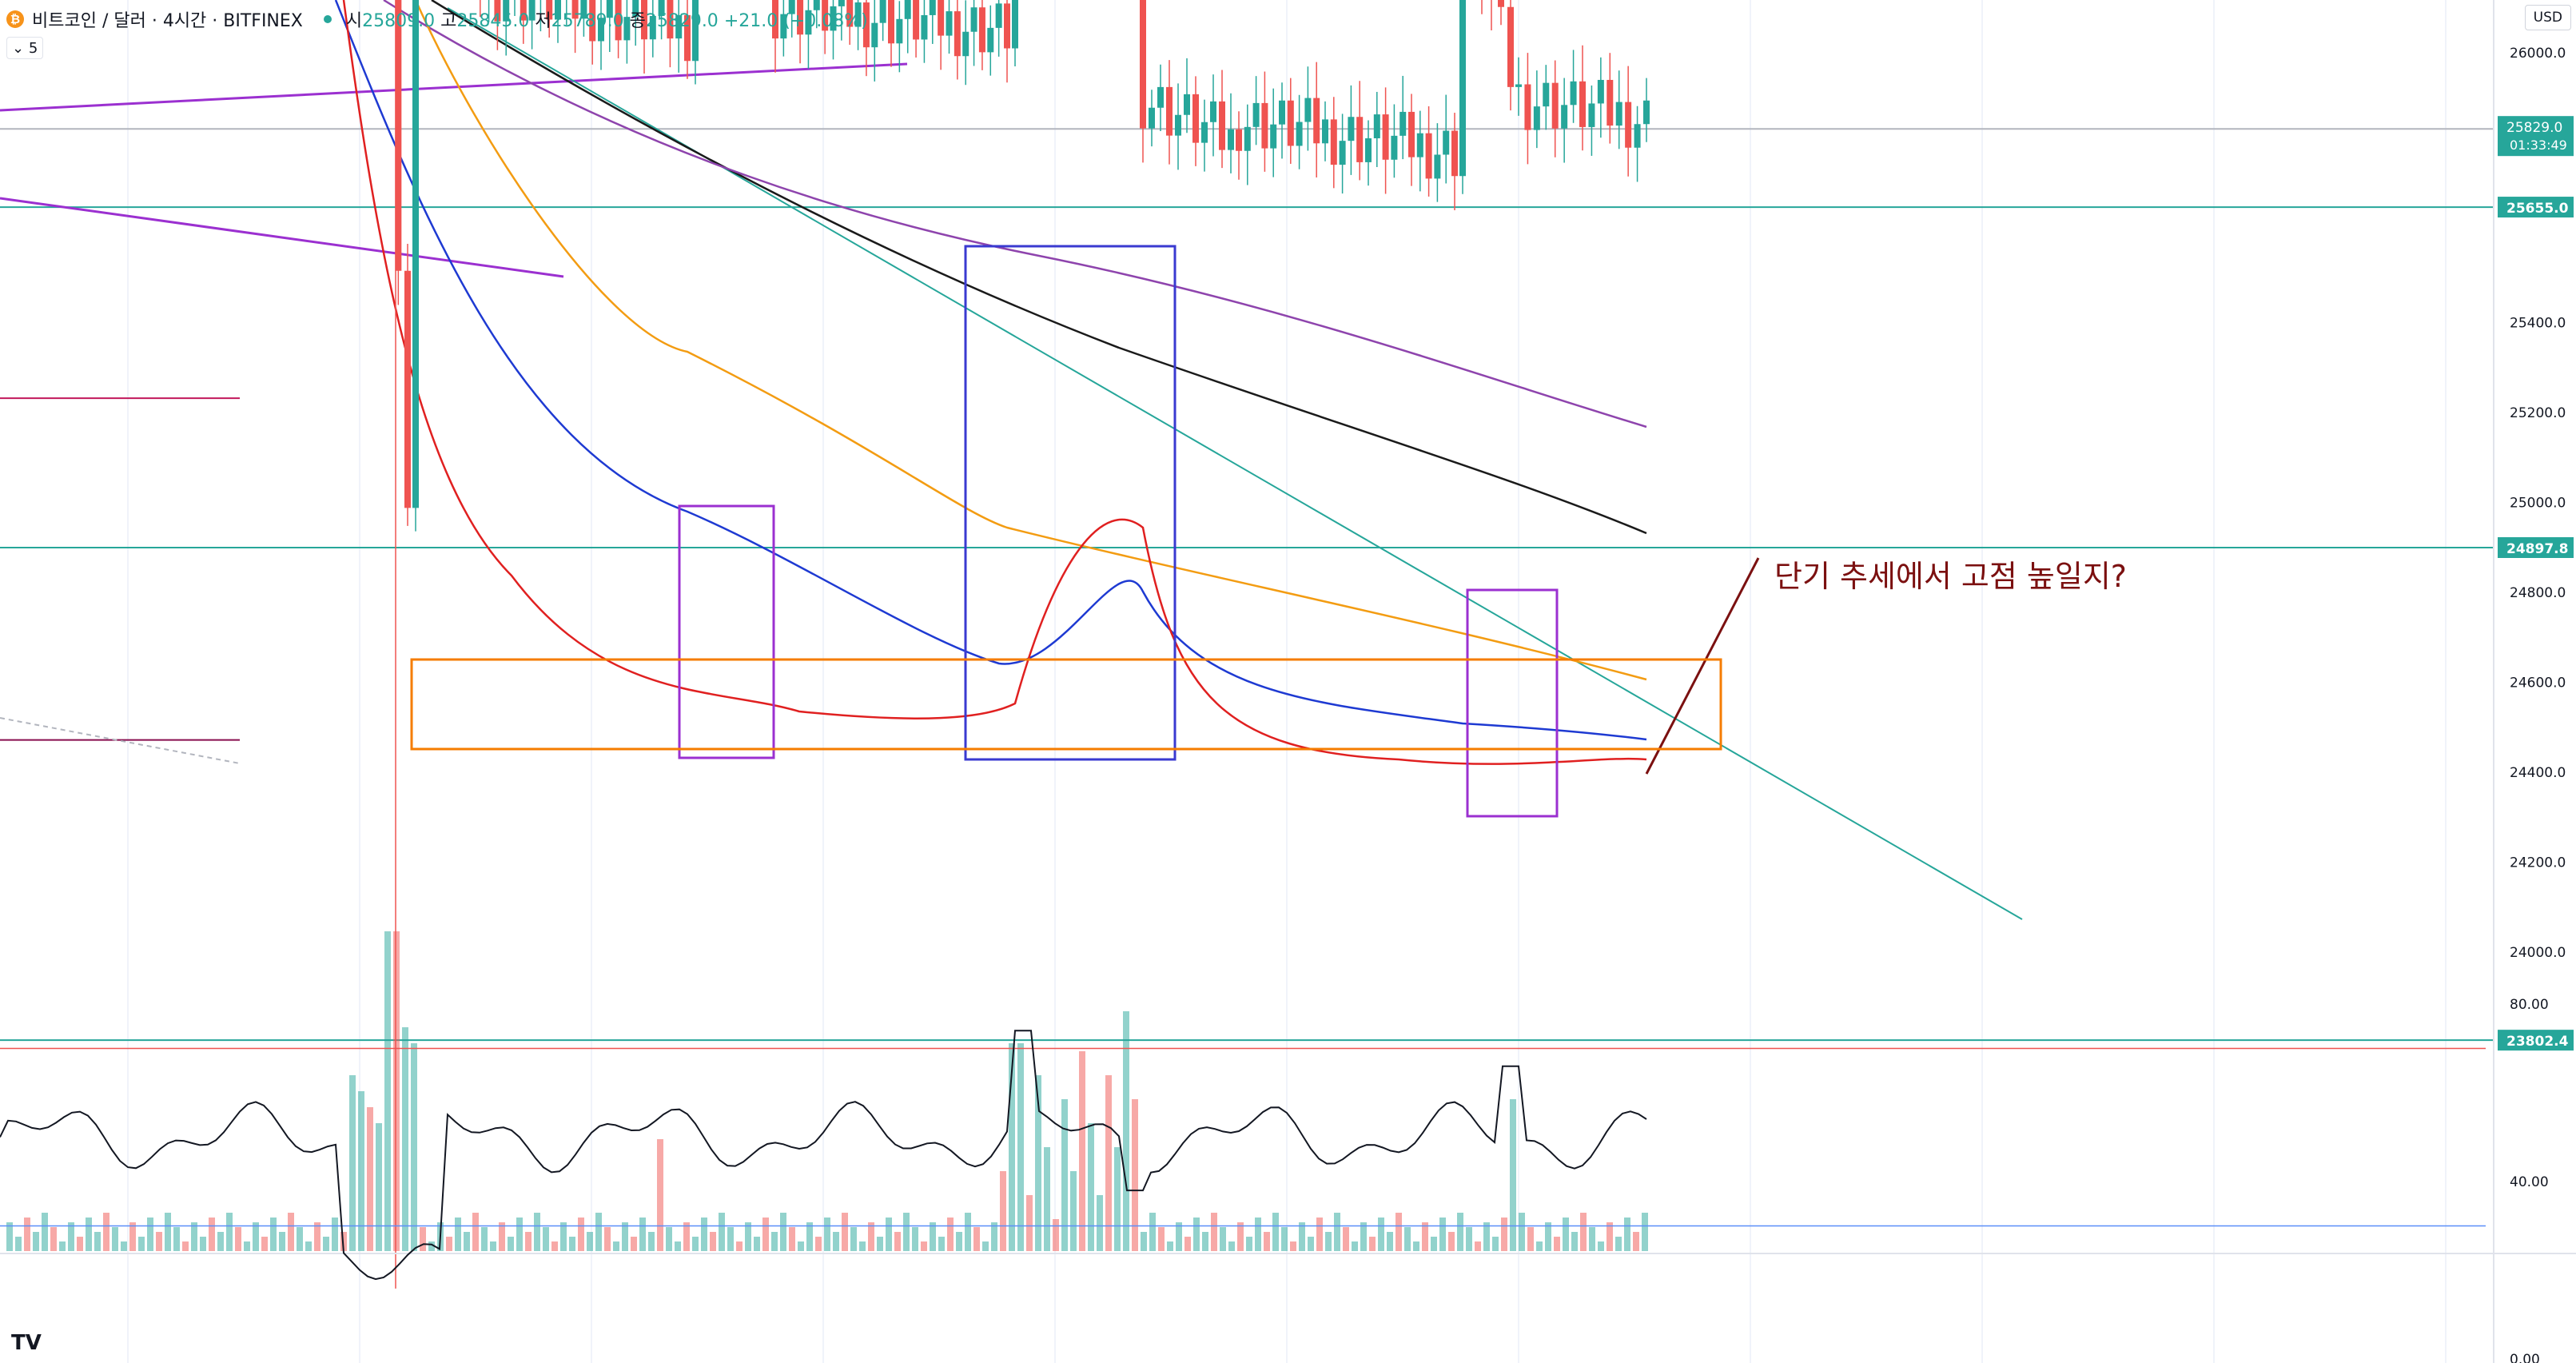  What do you see at coordinates (2538, 324) in the screenshot?
I see `price-axis-tick: 25400.0` at bounding box center [2538, 324].